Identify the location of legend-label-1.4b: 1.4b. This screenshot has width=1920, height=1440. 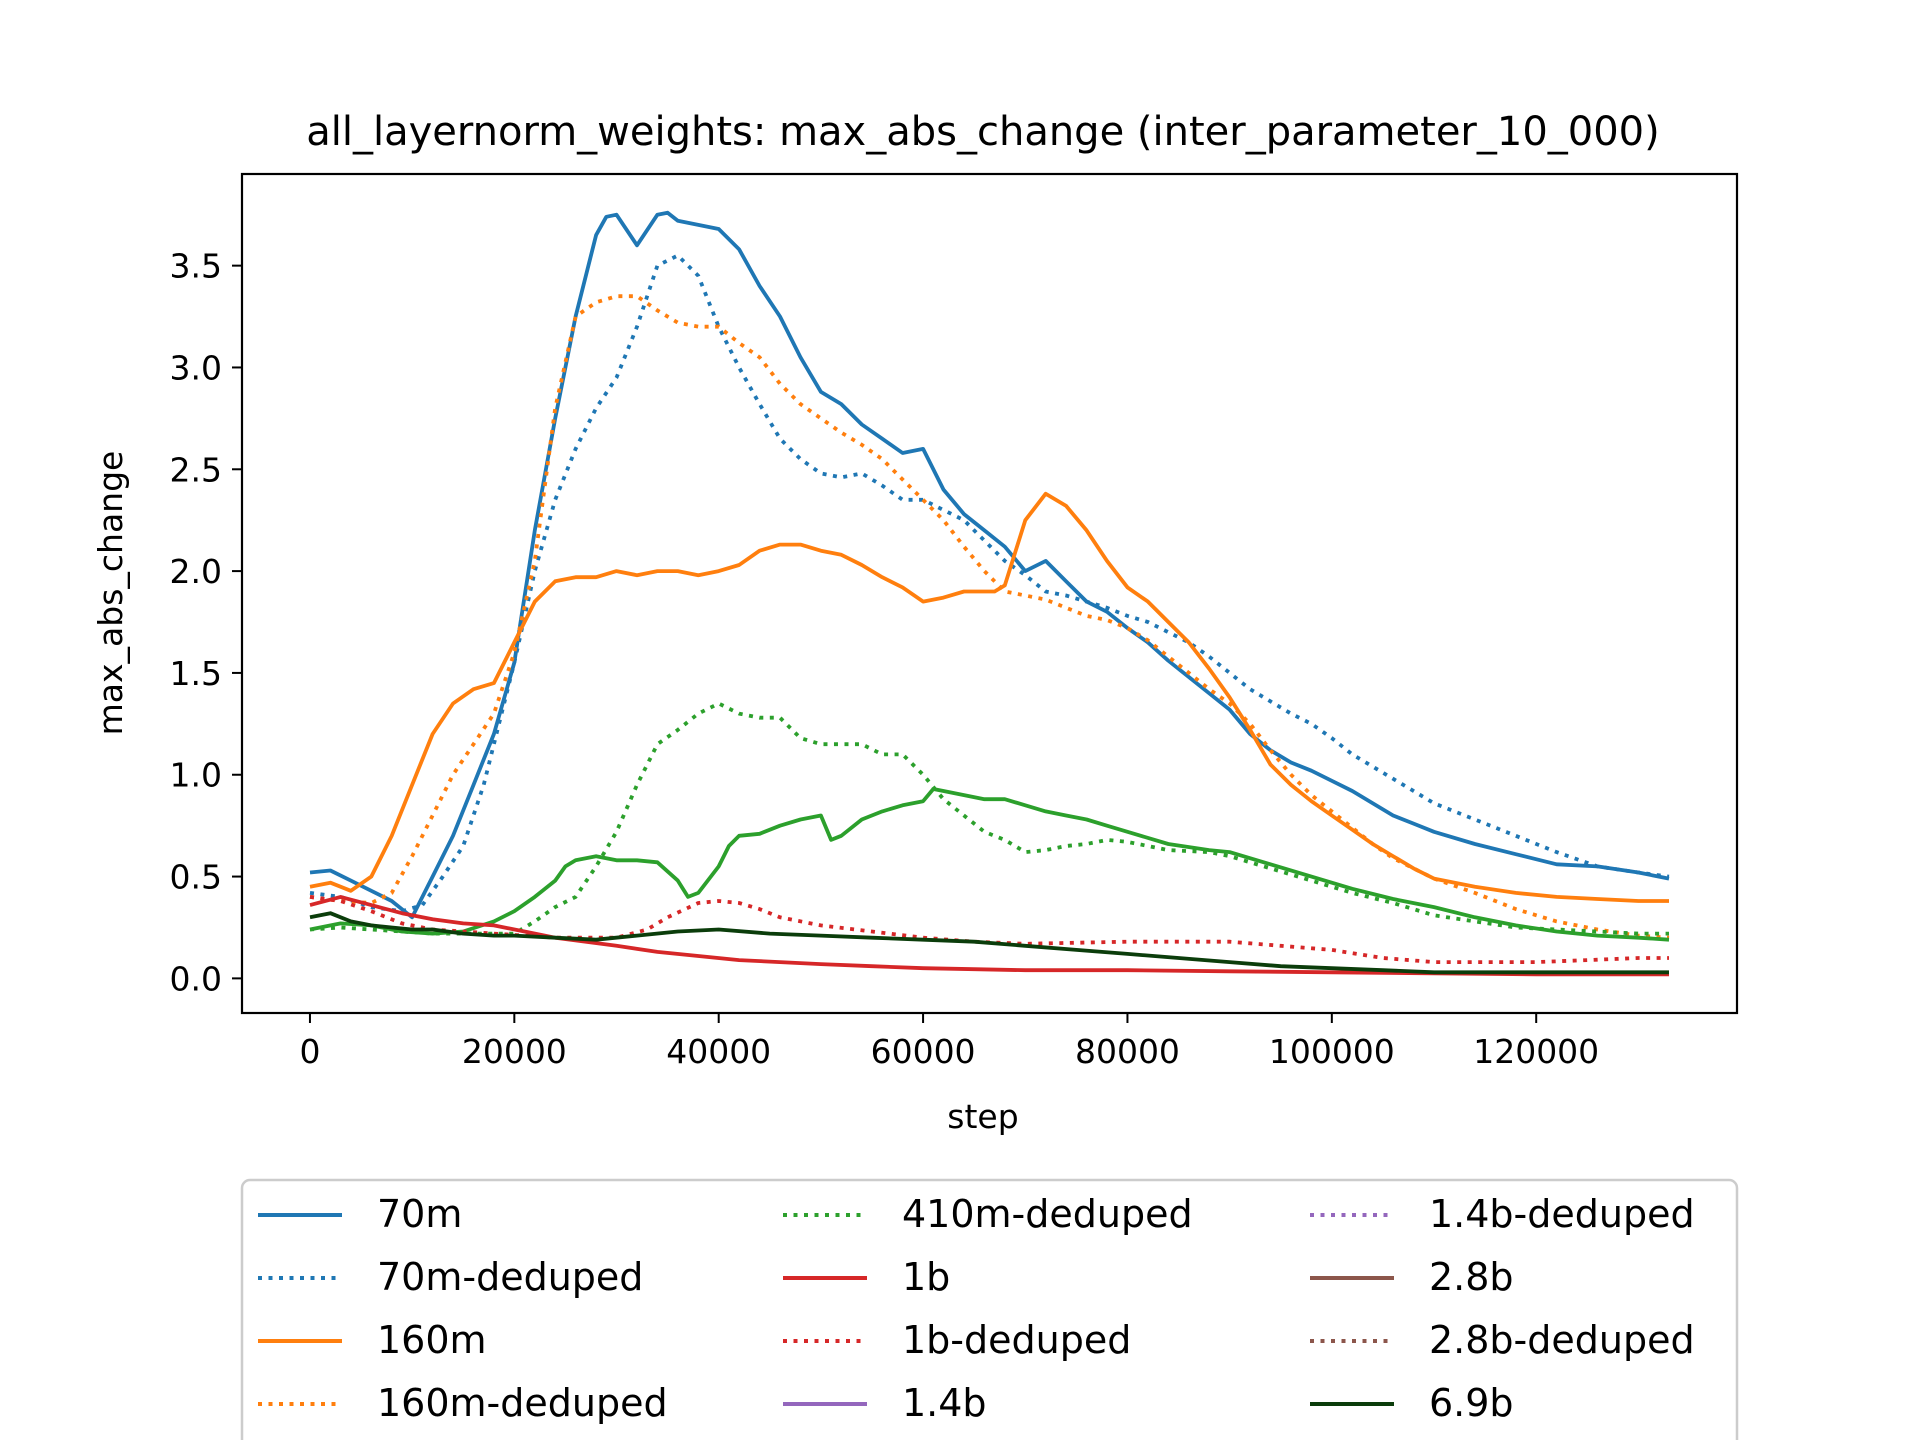
(944, 1403).